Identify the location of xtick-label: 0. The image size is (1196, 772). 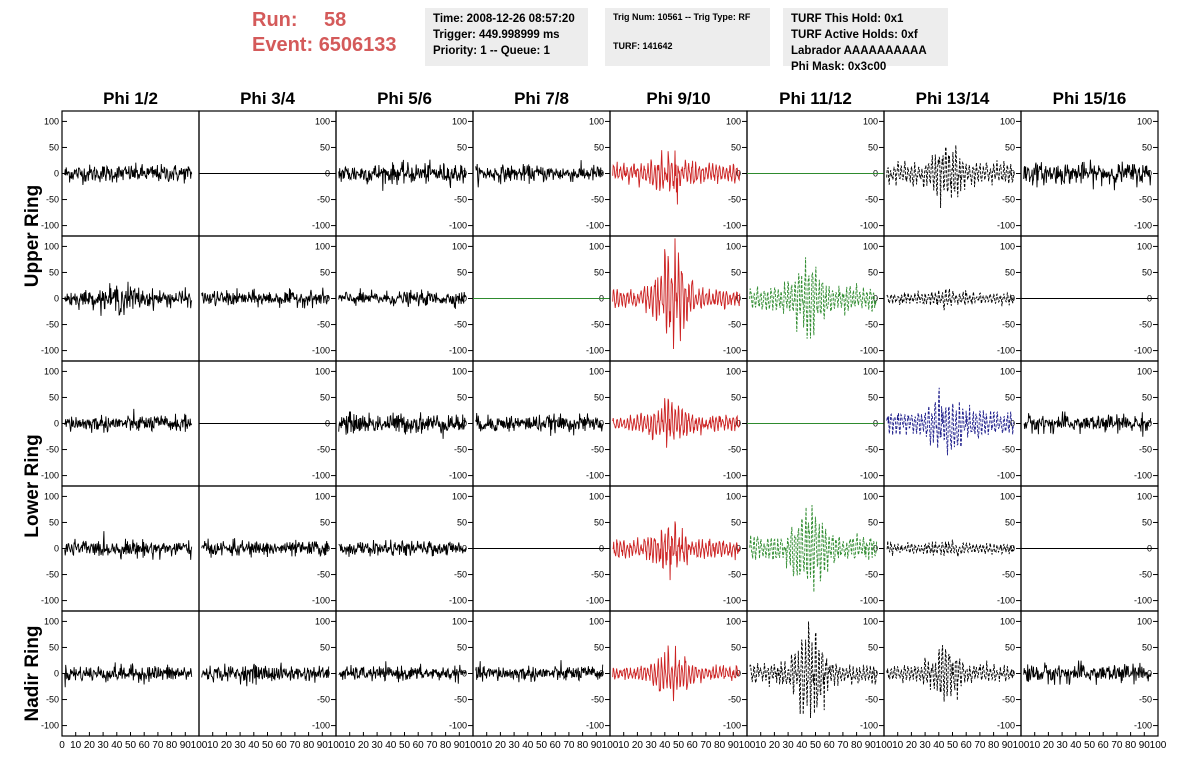
(62, 745).